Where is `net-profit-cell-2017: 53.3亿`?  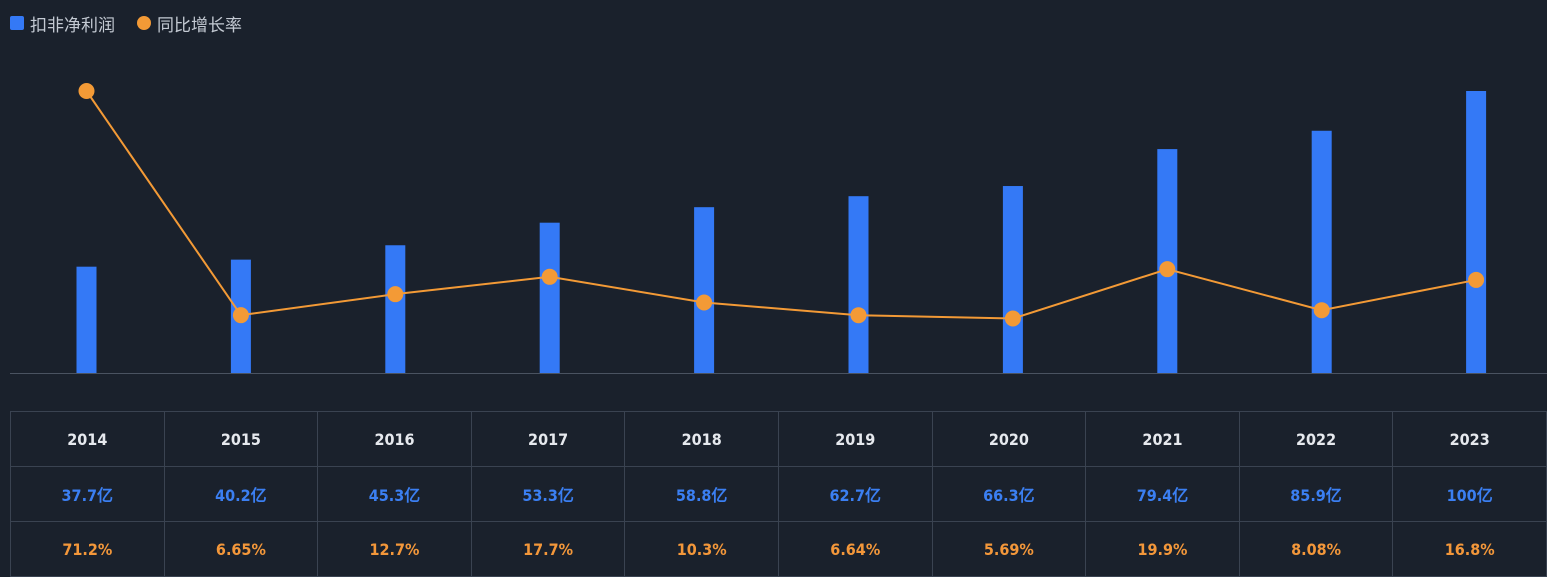
net-profit-cell-2017: 53.3亿 is located at coordinates (548, 494).